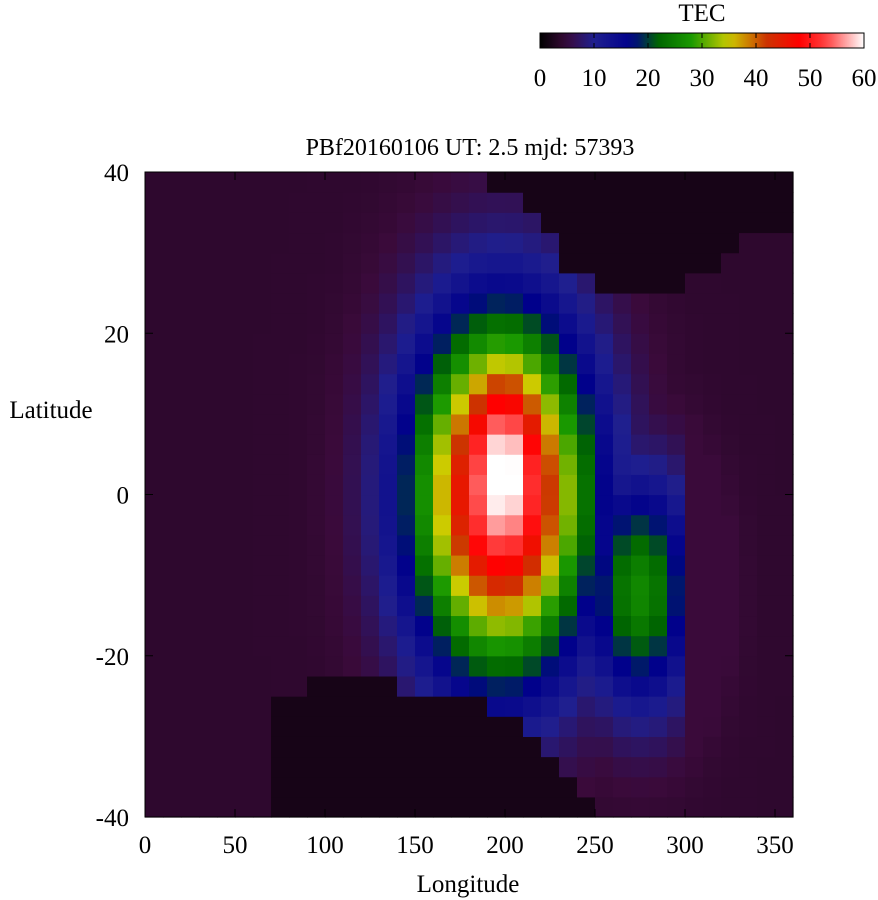 This screenshot has width=878, height=900. What do you see at coordinates (470, 148) in the screenshot?
I see `chart-title: PBf20160106 UT: 2.5 mjd: 57393` at bounding box center [470, 148].